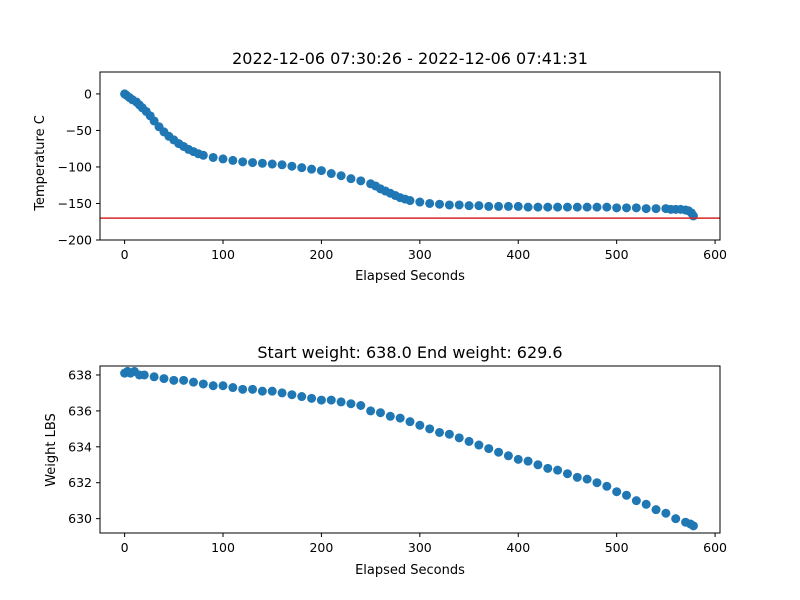 The height and width of the screenshot is (600, 800). I want to click on weight-y-tick-label: 634, so click(80, 446).